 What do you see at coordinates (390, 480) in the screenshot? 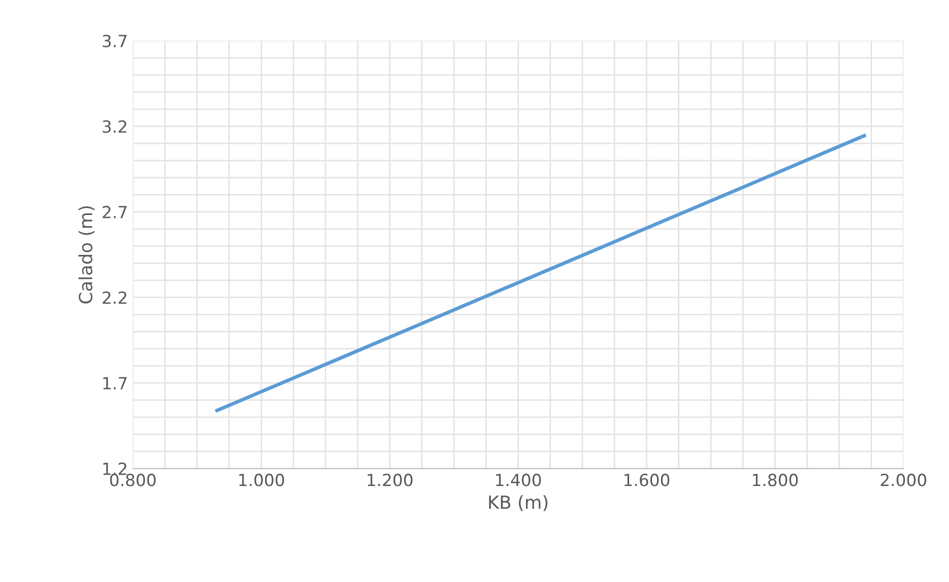
I see `x-tick-label: 1.200` at bounding box center [390, 480].